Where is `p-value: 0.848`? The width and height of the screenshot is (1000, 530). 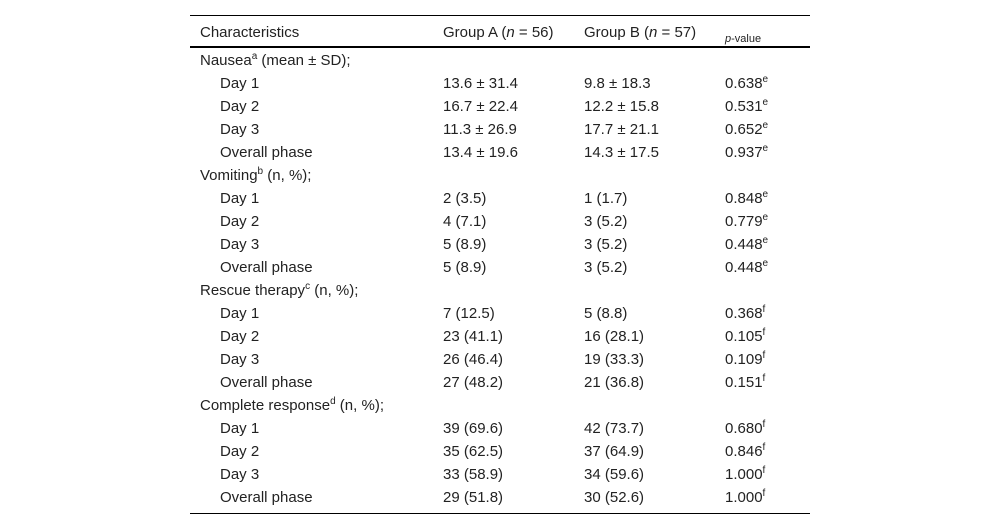 p-value: 0.848 is located at coordinates (744, 198).